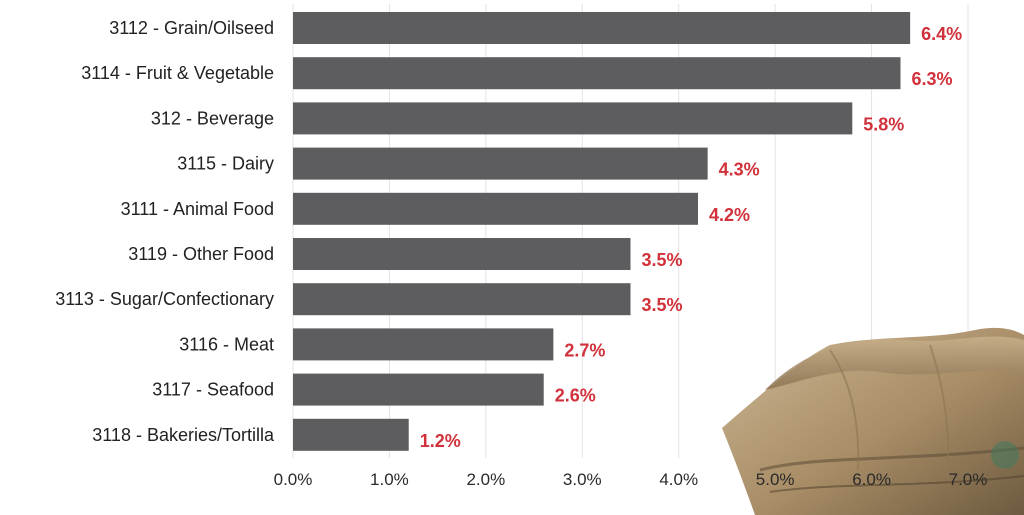  I want to click on value-label: 5.8%, so click(883, 124).